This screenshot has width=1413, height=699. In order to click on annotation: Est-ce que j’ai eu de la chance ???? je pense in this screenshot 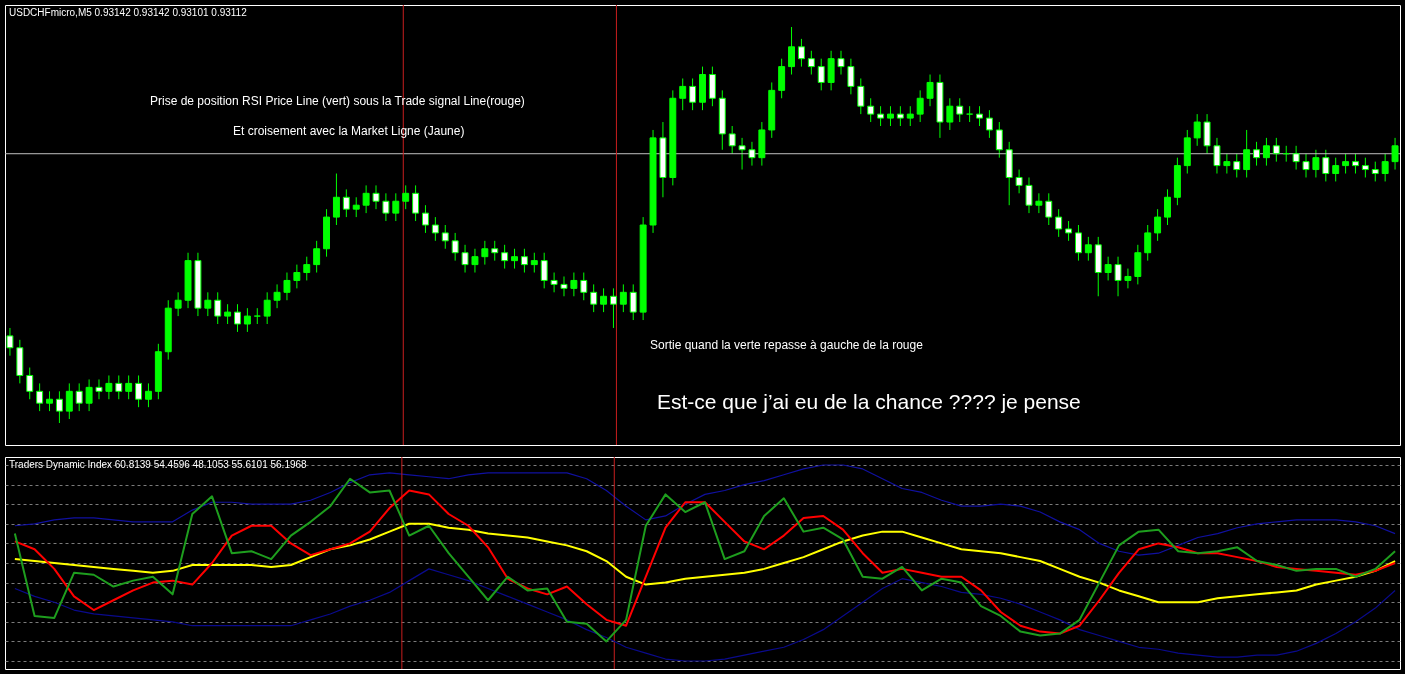, I will do `click(869, 401)`.